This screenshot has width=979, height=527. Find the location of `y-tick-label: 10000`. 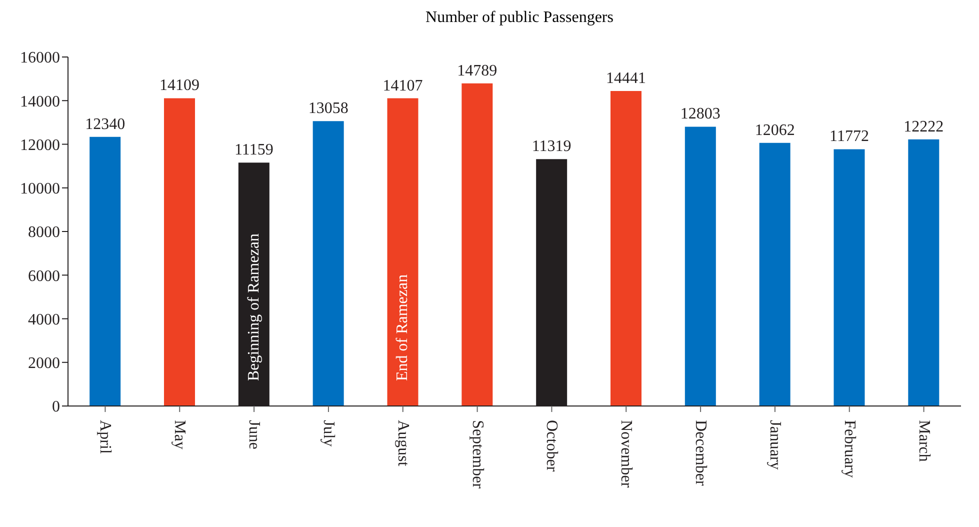

y-tick-label: 10000 is located at coordinates (40, 189).